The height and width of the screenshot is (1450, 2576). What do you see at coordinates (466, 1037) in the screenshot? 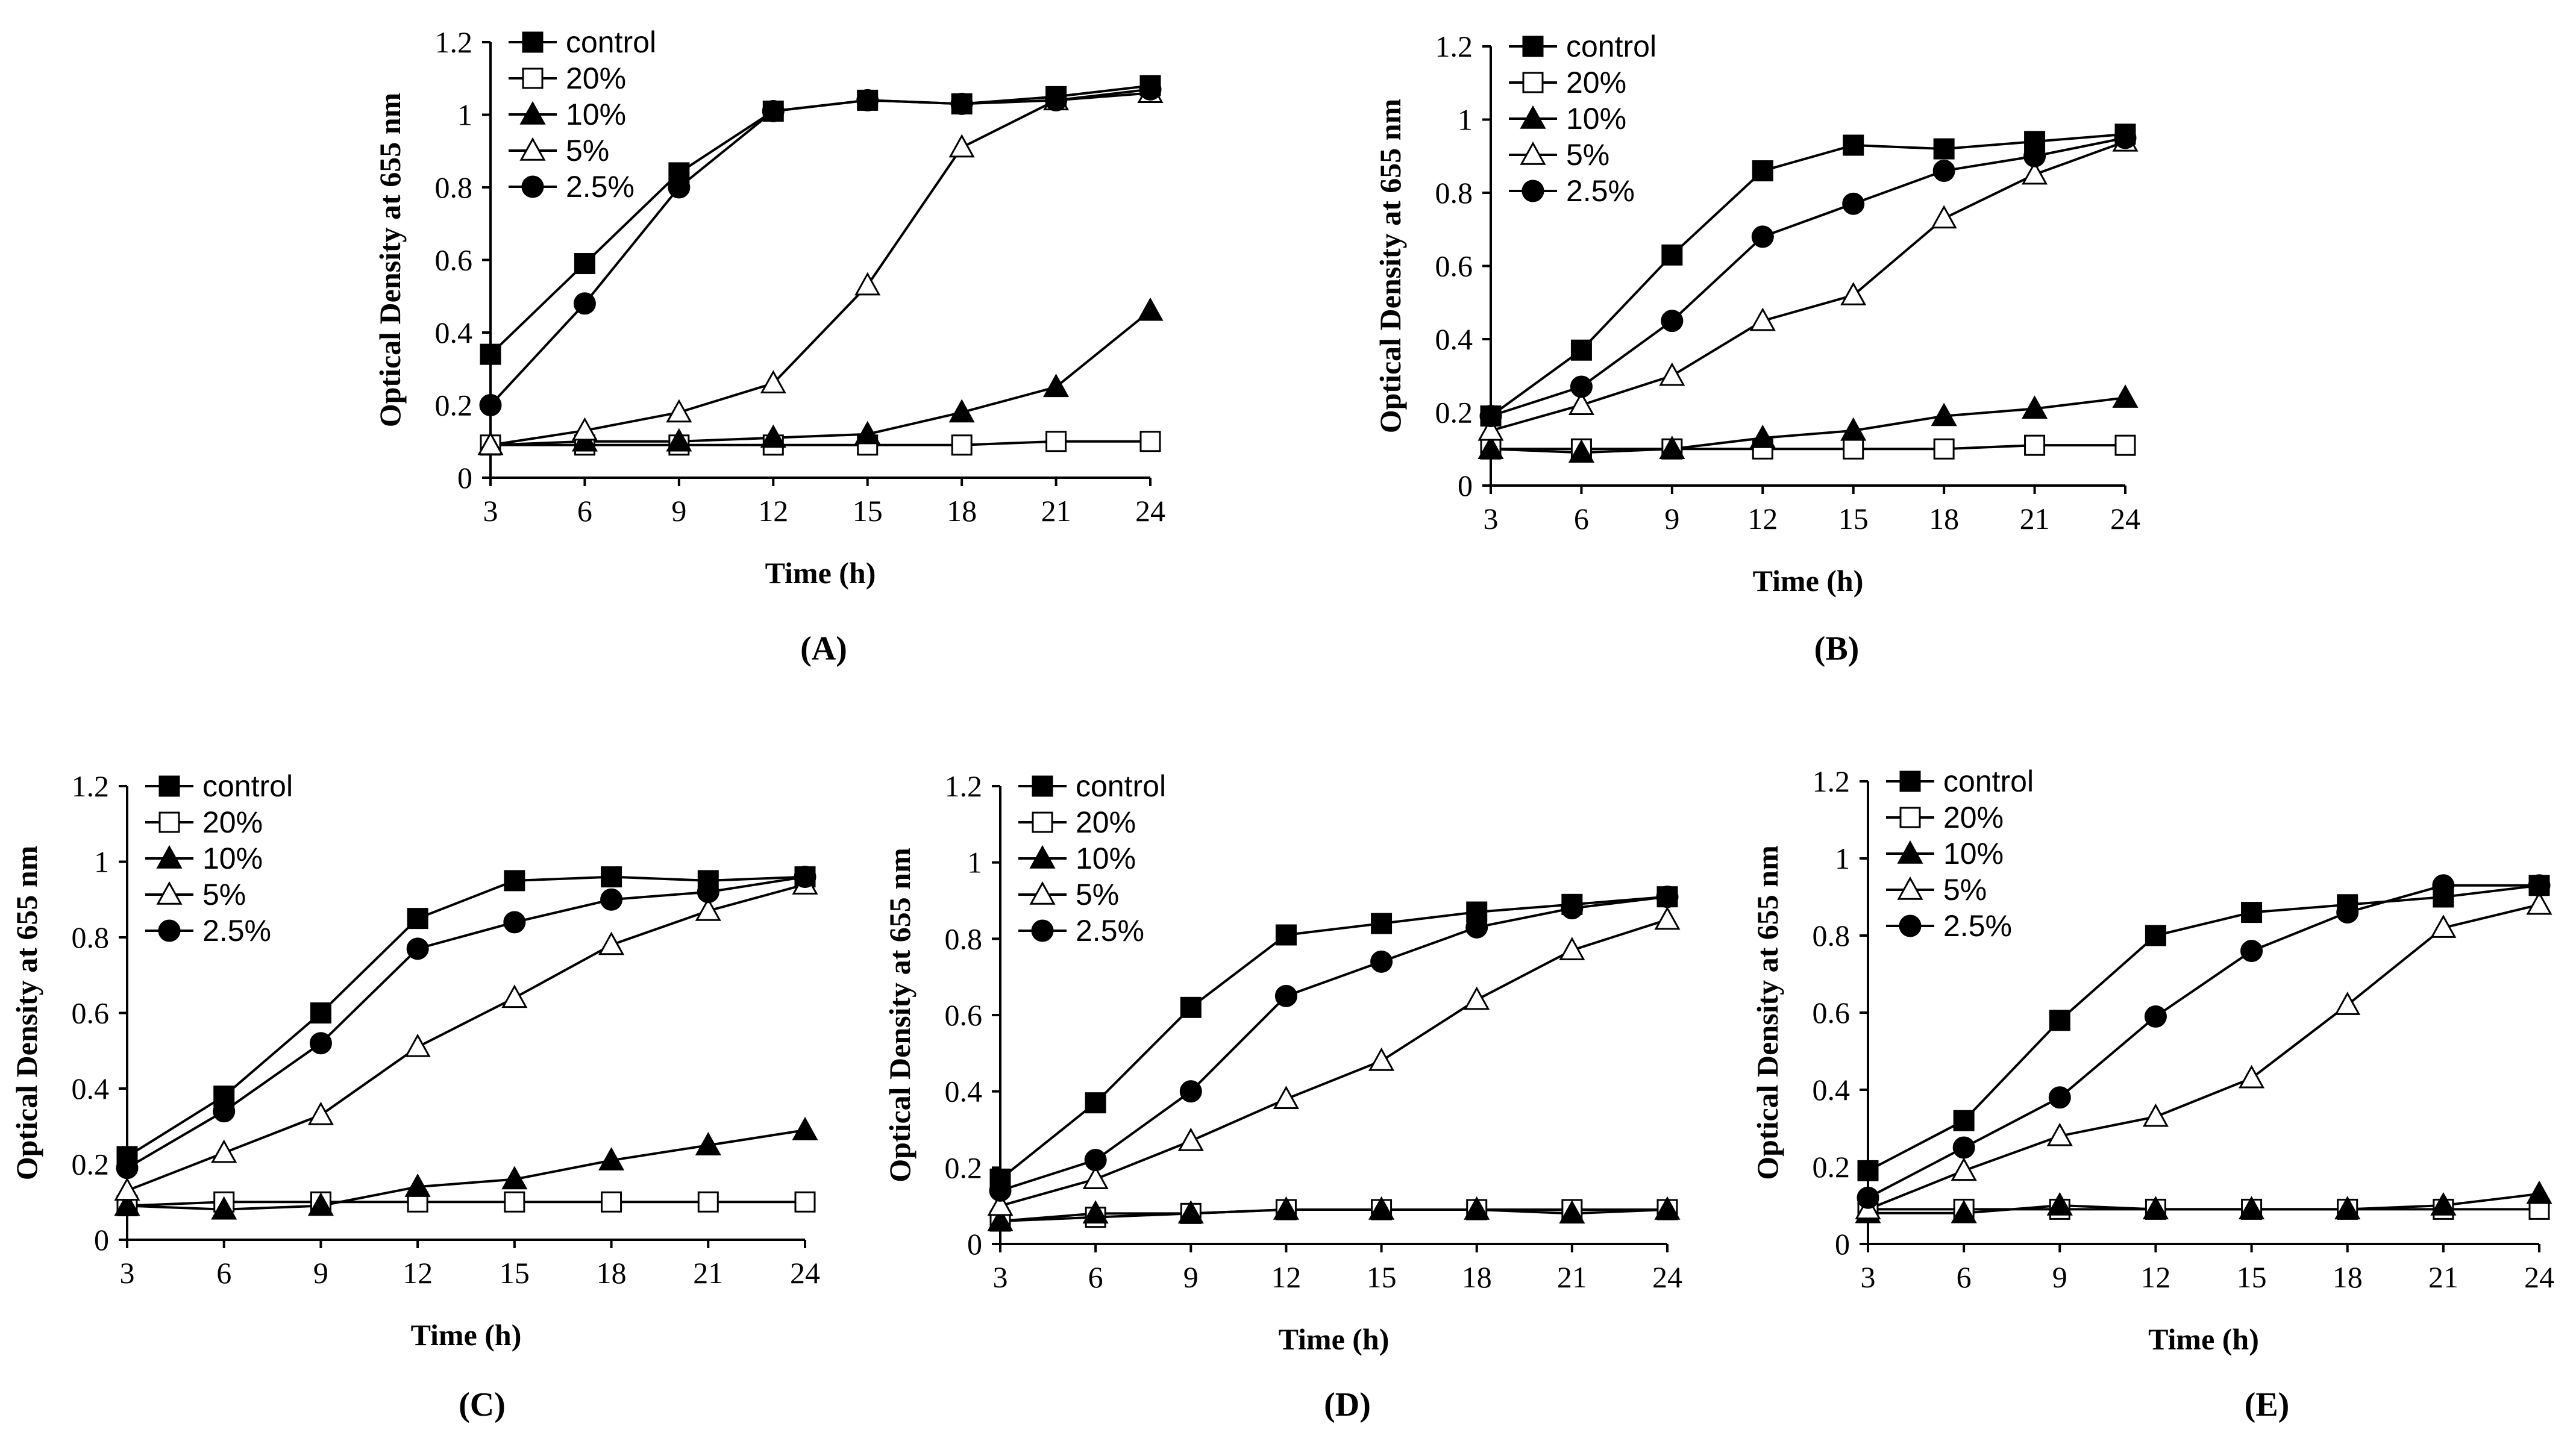
I see `series-line-5pct` at bounding box center [466, 1037].